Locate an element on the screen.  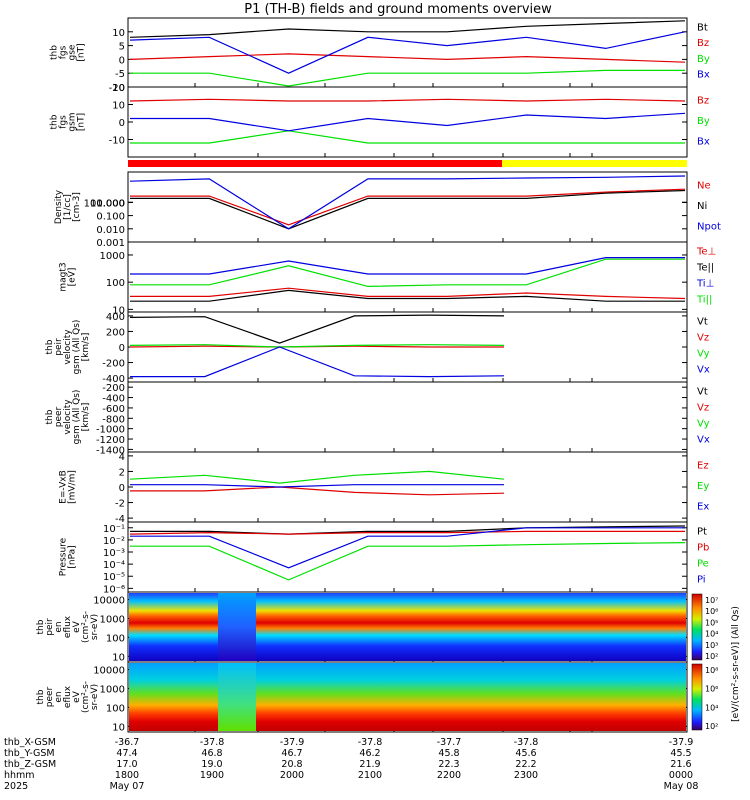
y-tick-label: -400 is located at coordinates (113, 399).